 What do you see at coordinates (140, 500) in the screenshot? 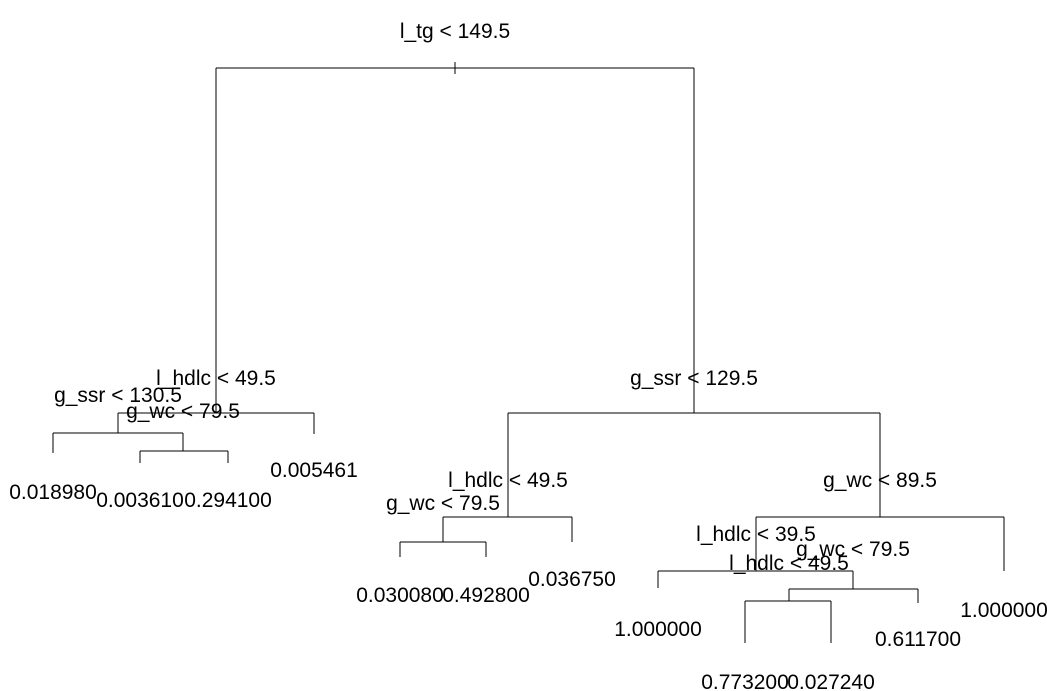
I see `leaf-value: 0.003610` at bounding box center [140, 500].